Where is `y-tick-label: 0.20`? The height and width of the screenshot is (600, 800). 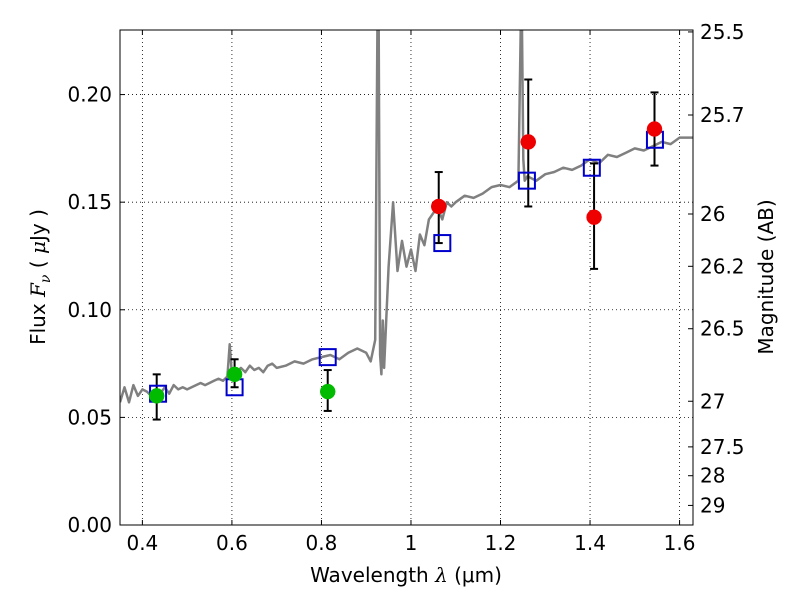 y-tick-label: 0.20 is located at coordinates (89, 95).